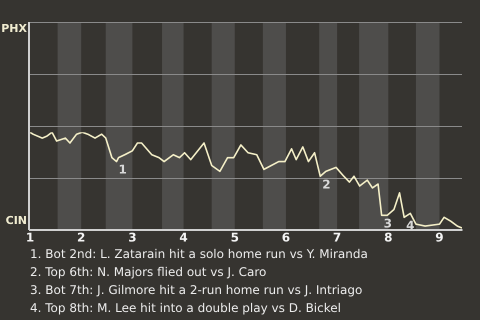  What do you see at coordinates (439, 237) in the screenshot?
I see `x-tick-label: 9` at bounding box center [439, 237].